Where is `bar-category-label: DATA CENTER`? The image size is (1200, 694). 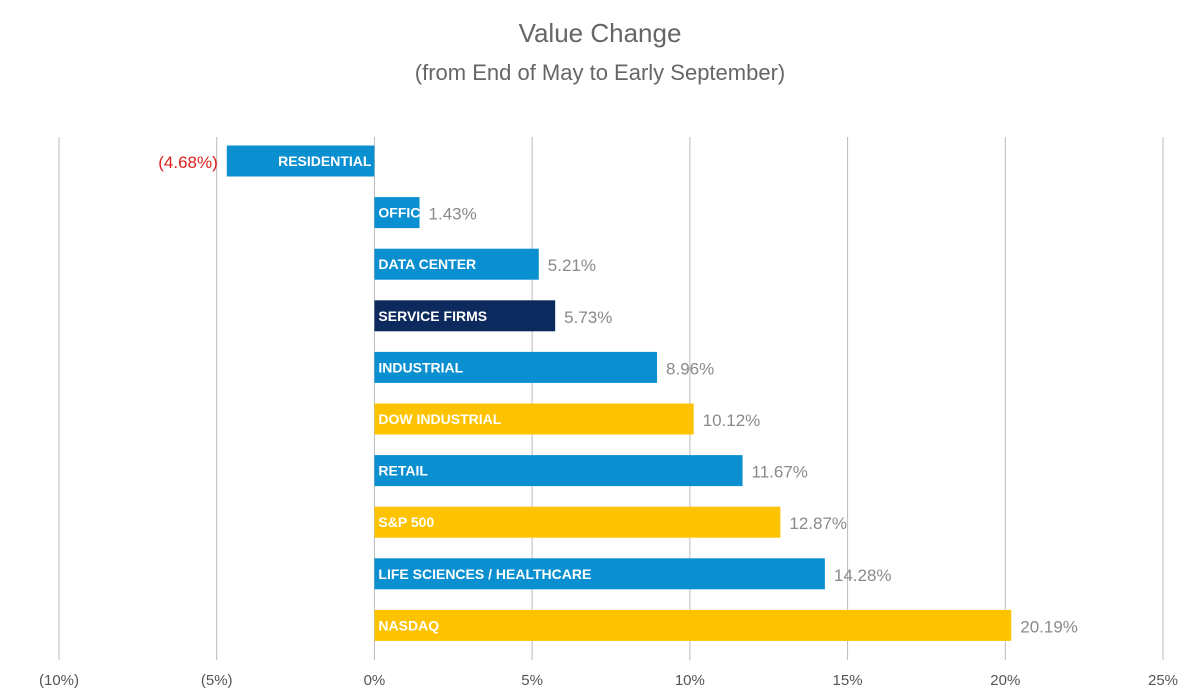 bar-category-label: DATA CENTER is located at coordinates (427, 264).